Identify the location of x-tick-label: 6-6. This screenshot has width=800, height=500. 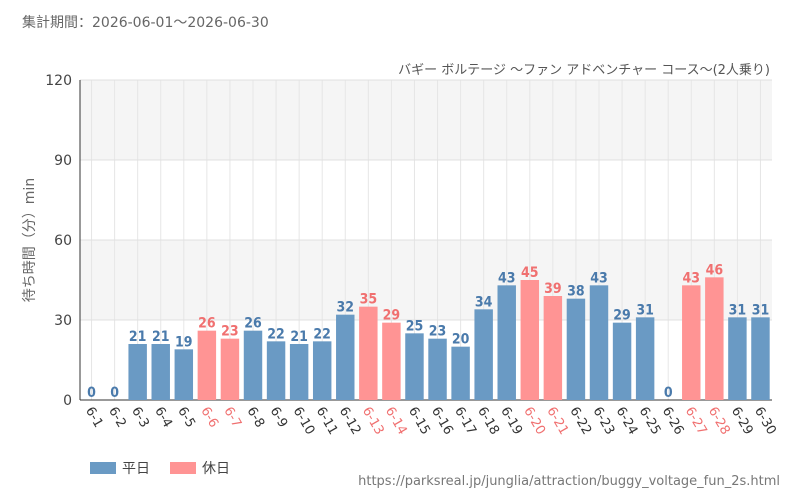
(209, 418).